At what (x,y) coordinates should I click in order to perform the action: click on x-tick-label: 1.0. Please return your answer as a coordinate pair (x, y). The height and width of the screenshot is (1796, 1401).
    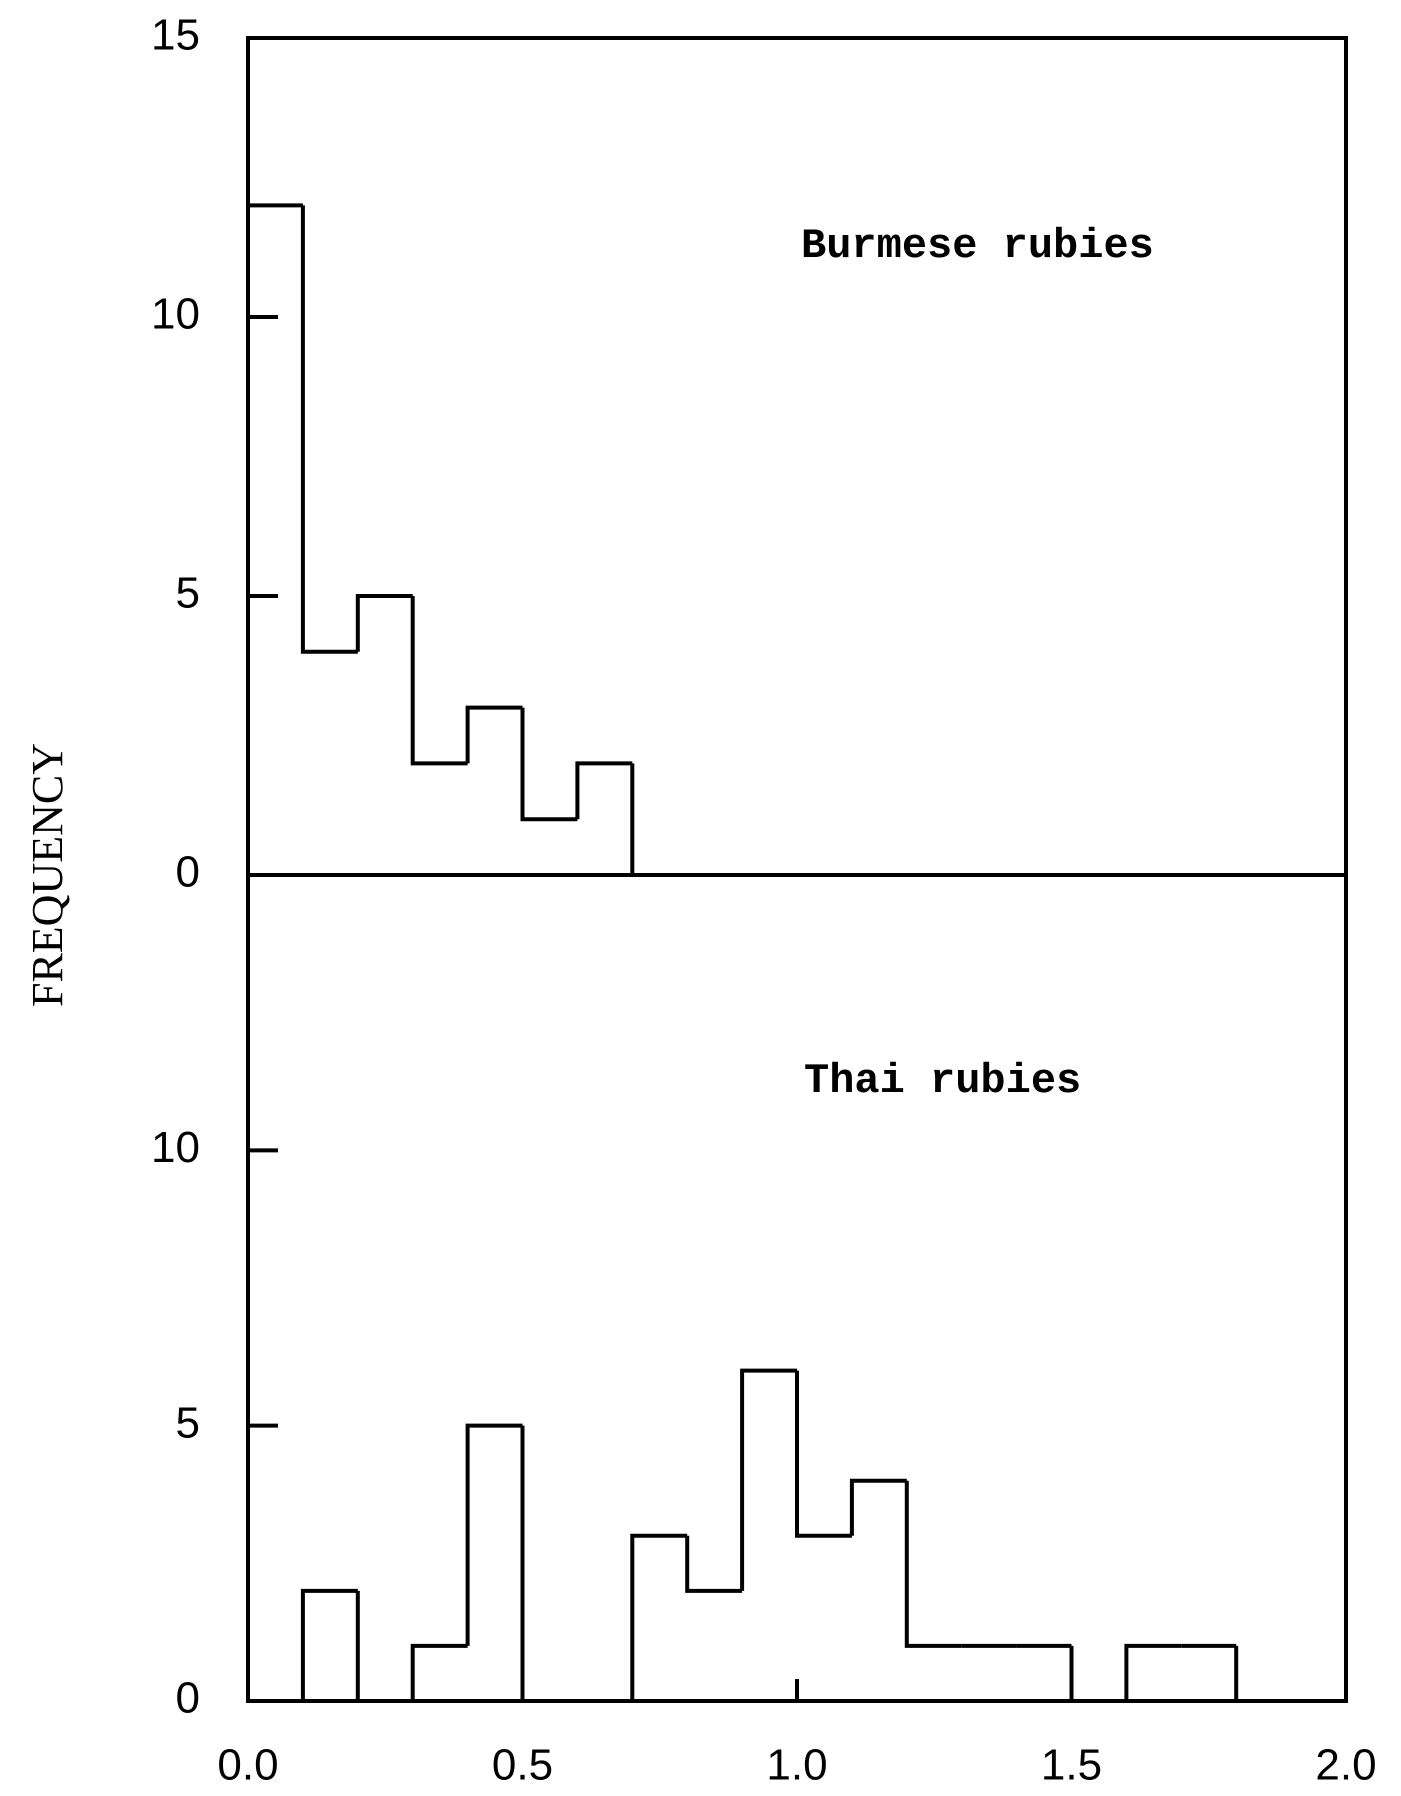
    Looking at the image, I should click on (796, 1765).